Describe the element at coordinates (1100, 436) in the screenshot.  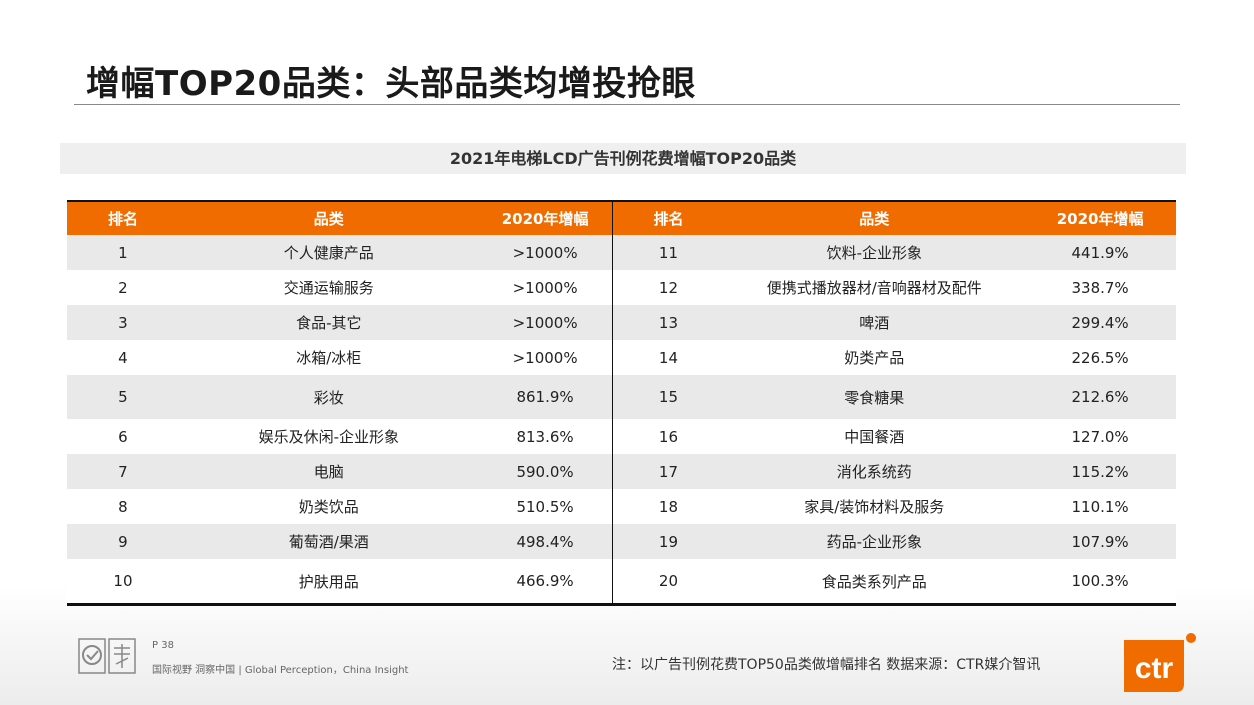
I see `growth-cell: 127.0%` at that location.